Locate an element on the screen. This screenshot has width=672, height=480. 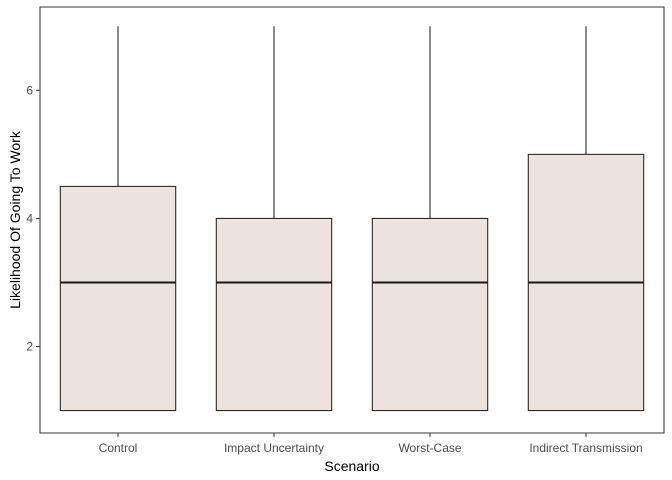
y-tick-label: 6 is located at coordinates (29, 90).